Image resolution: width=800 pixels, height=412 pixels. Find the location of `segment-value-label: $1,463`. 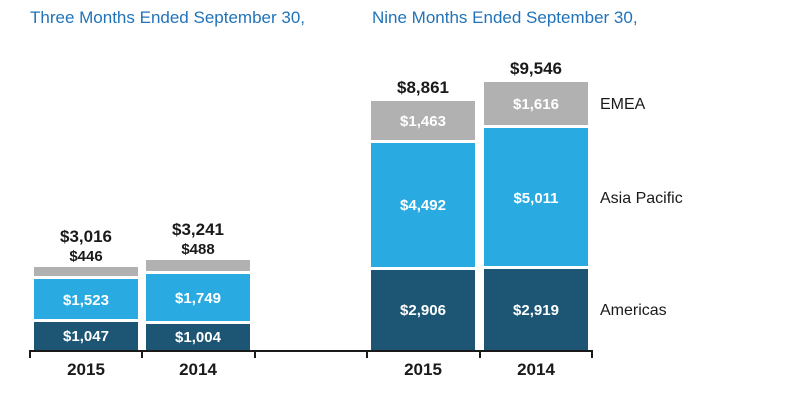

segment-value-label: $1,463 is located at coordinates (423, 122).